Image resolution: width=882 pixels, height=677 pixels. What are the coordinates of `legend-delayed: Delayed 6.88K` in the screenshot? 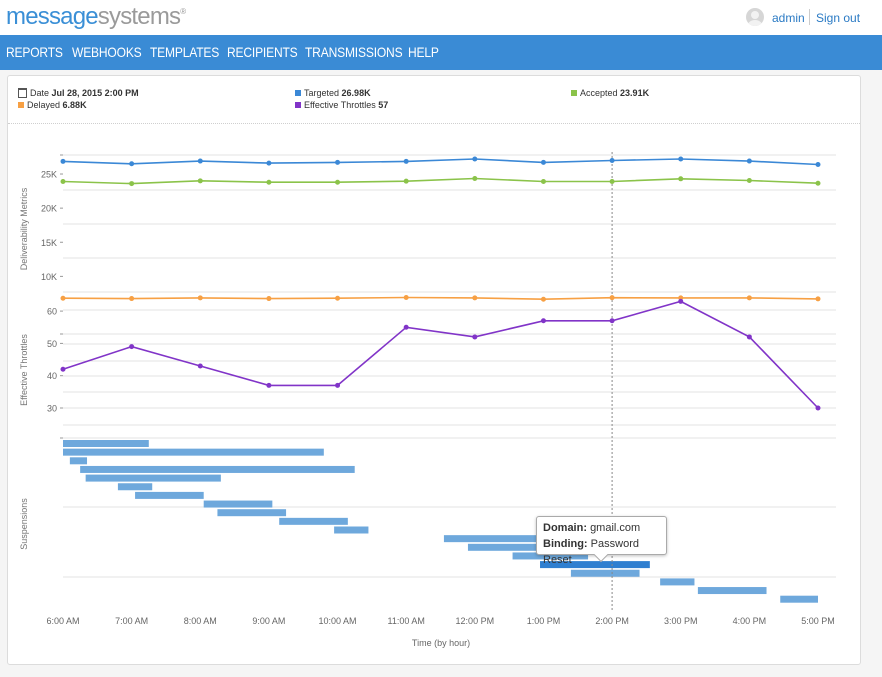 It's located at (52, 105).